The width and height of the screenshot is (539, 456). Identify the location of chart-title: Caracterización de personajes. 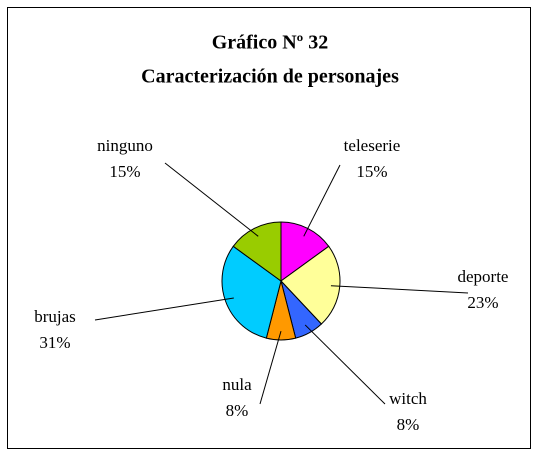
(270, 77).